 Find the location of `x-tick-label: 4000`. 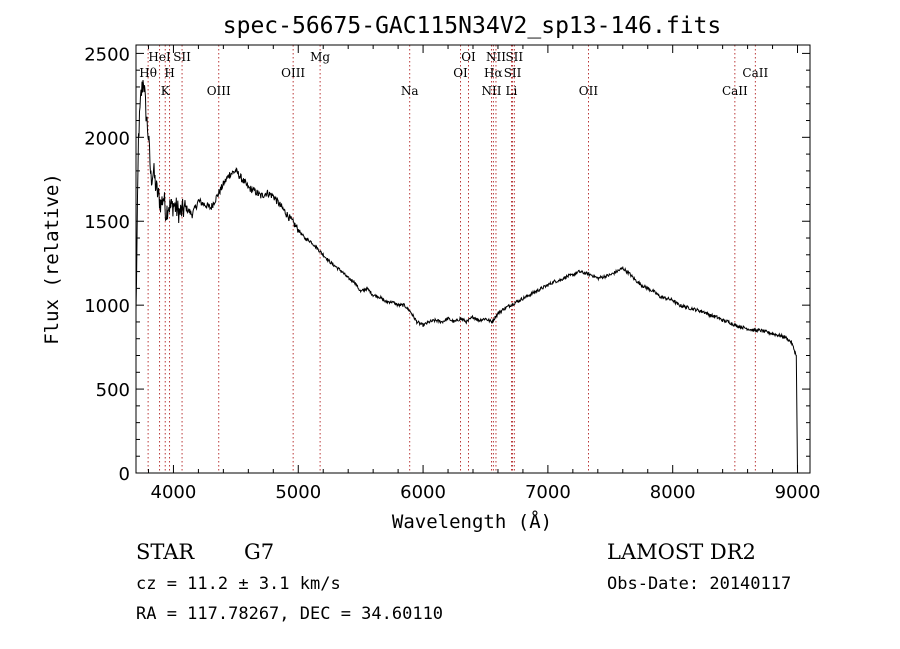

x-tick-label: 4000 is located at coordinates (174, 492).